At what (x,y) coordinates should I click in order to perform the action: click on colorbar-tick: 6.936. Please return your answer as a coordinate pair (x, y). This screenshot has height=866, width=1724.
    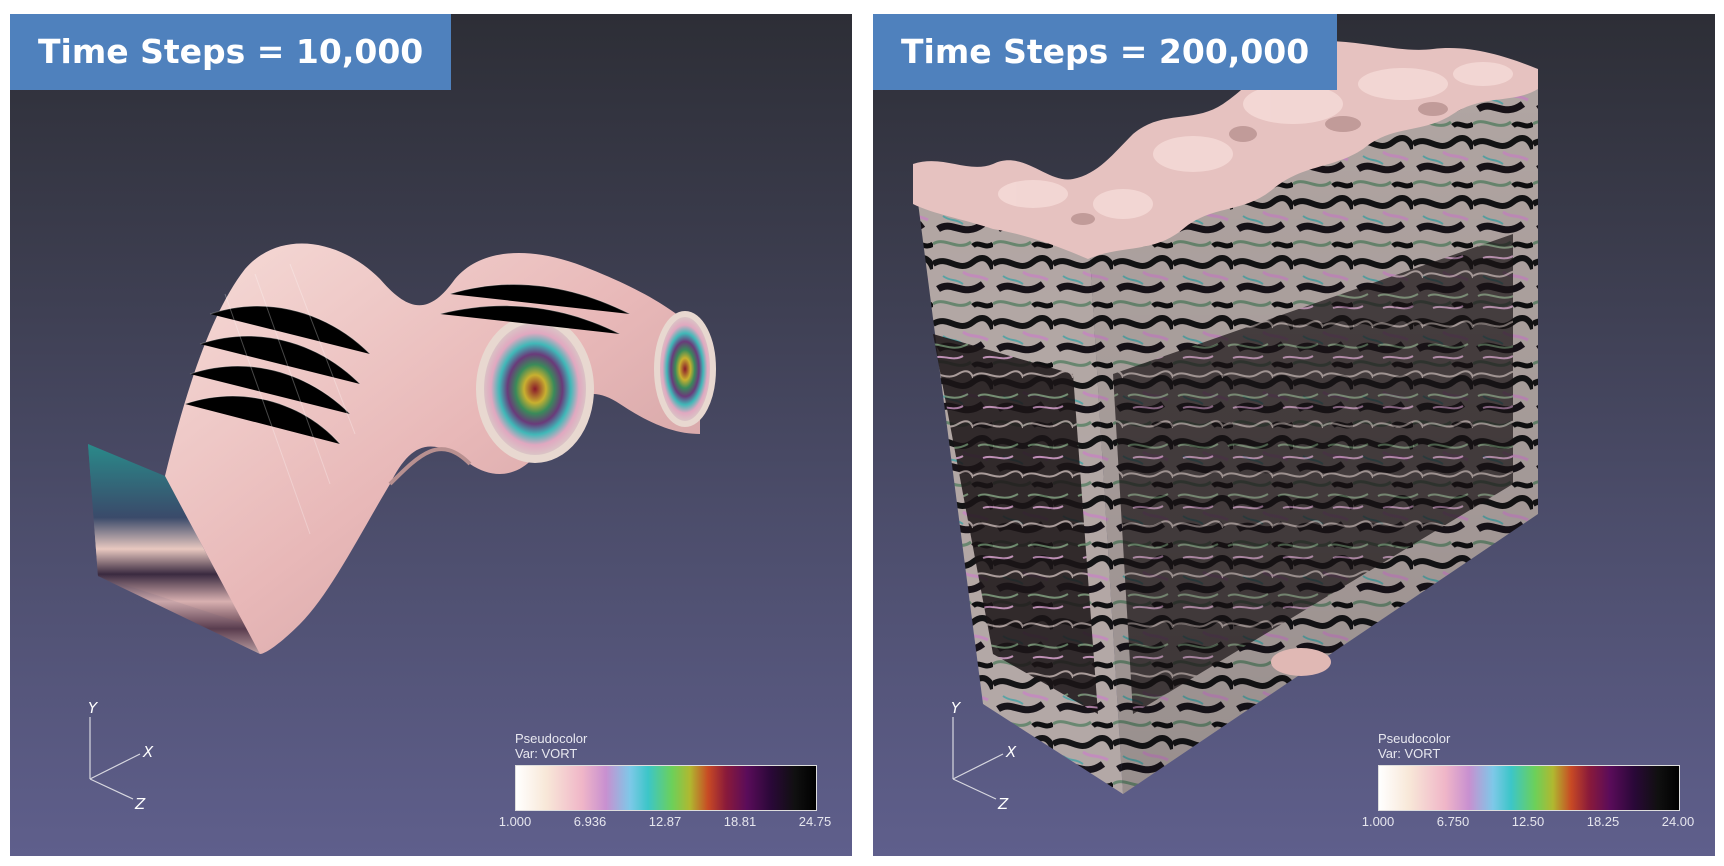
    Looking at the image, I should click on (590, 821).